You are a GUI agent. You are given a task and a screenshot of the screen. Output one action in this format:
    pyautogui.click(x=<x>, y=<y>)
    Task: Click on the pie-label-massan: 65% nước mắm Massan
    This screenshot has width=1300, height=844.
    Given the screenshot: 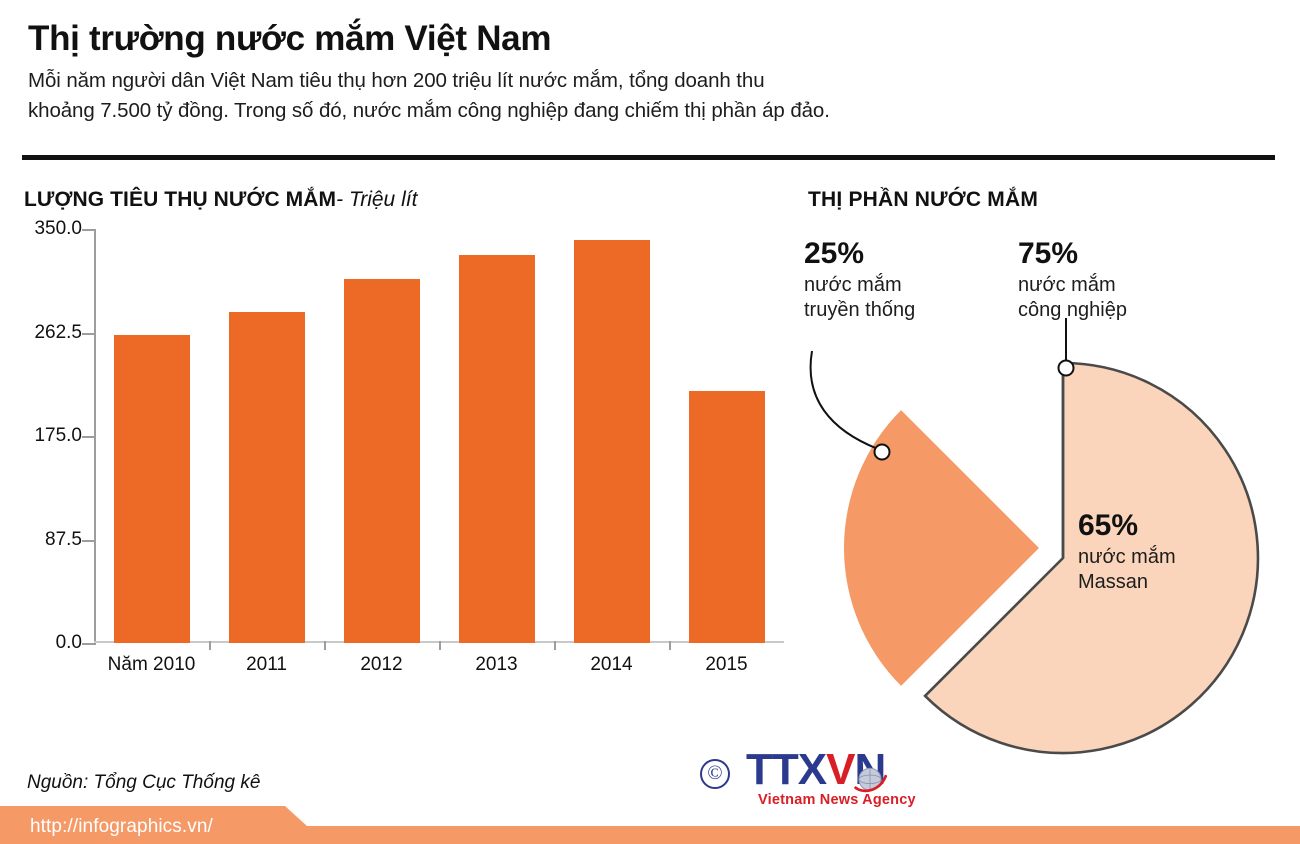 What is the action you would take?
    pyautogui.click(x=1127, y=552)
    